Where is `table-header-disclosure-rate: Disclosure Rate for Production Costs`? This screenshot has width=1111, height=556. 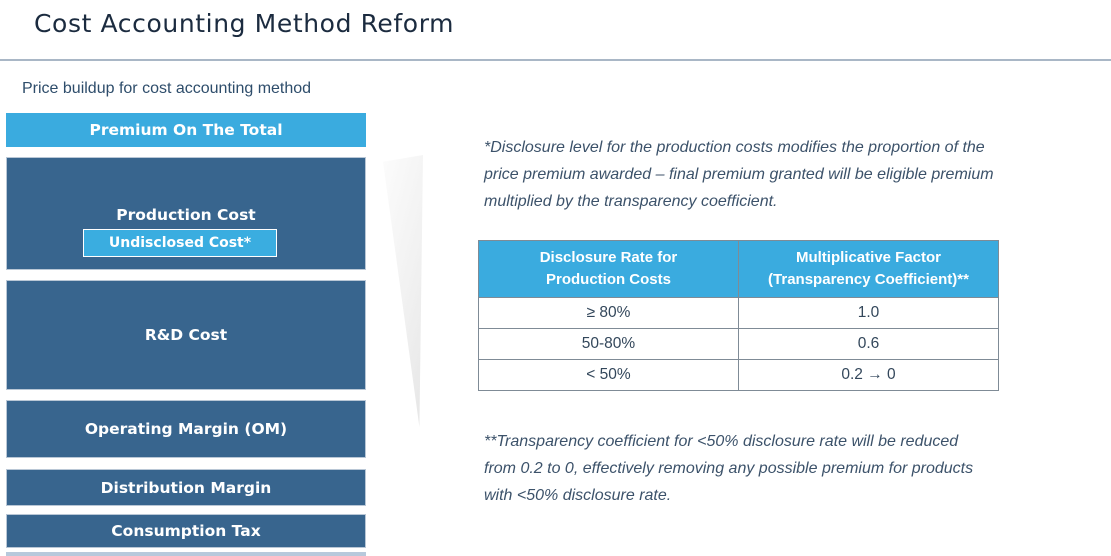 table-header-disclosure-rate: Disclosure Rate for Production Costs is located at coordinates (608, 269).